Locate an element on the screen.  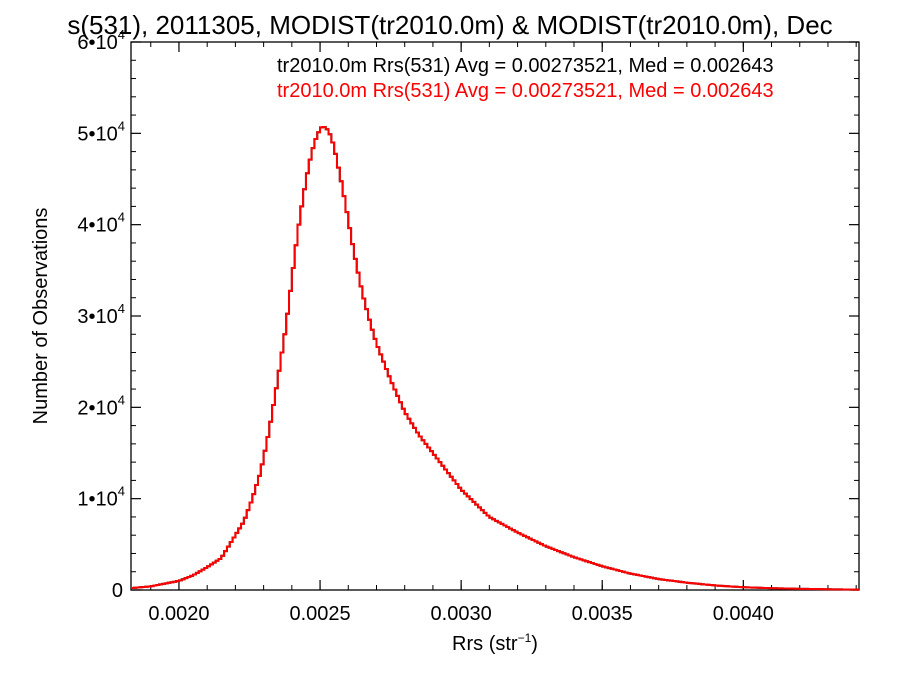
x-tick-label: 0.0035 is located at coordinates (602, 614).